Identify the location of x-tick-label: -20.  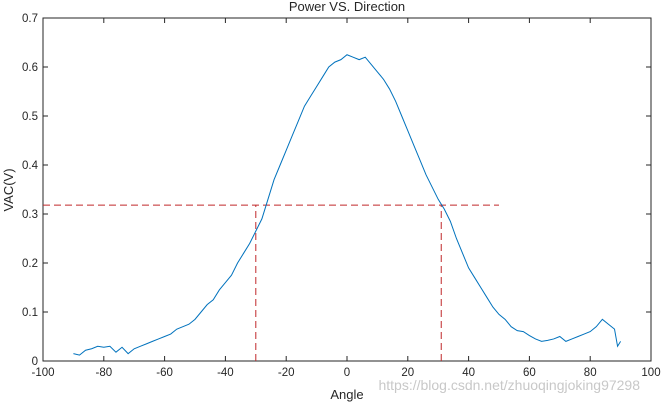
(286, 373).